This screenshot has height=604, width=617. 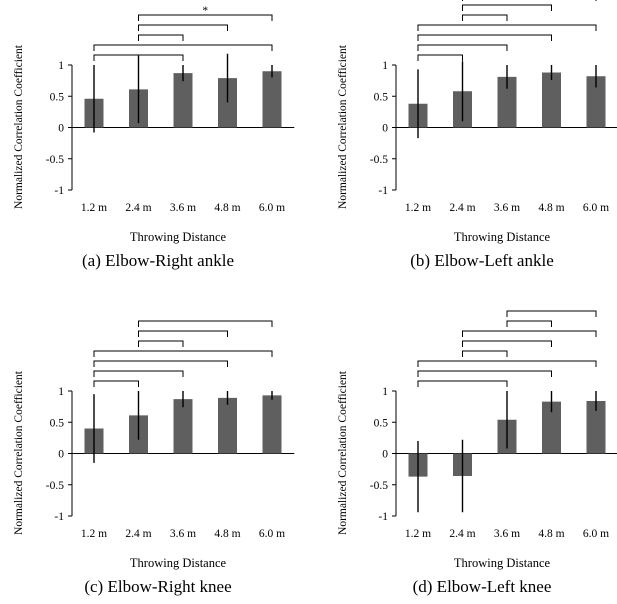 I want to click on panel-caption: (b) Elbow-Left ankle, so click(x=482, y=260).